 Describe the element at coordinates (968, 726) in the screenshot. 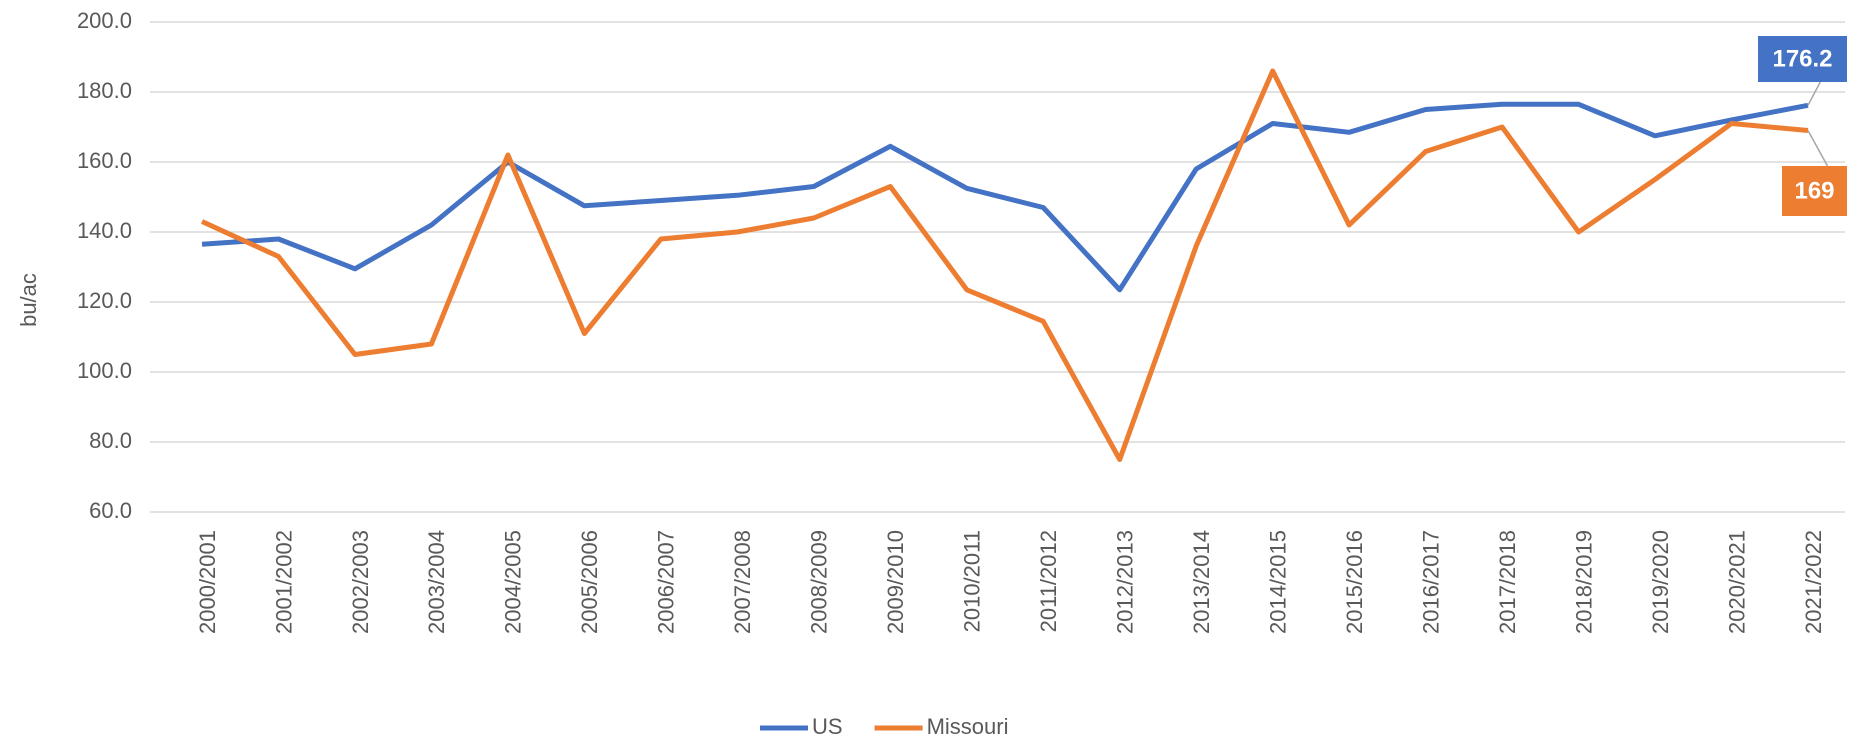

I see `legend-label: Missouri` at that location.